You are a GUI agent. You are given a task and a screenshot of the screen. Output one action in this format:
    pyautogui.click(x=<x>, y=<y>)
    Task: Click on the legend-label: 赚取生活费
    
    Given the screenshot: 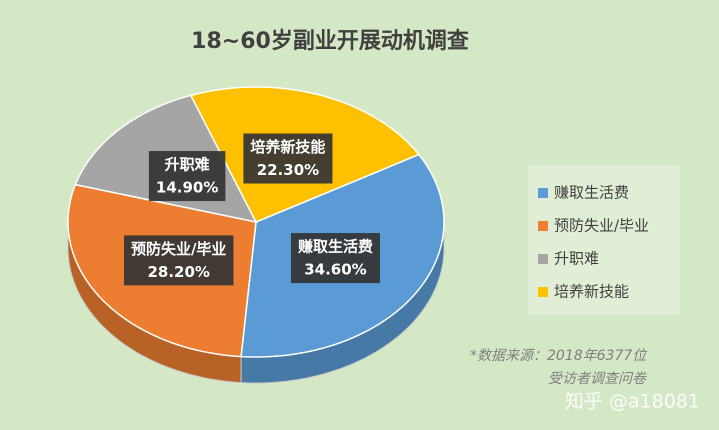 What is the action you would take?
    pyautogui.click(x=591, y=193)
    